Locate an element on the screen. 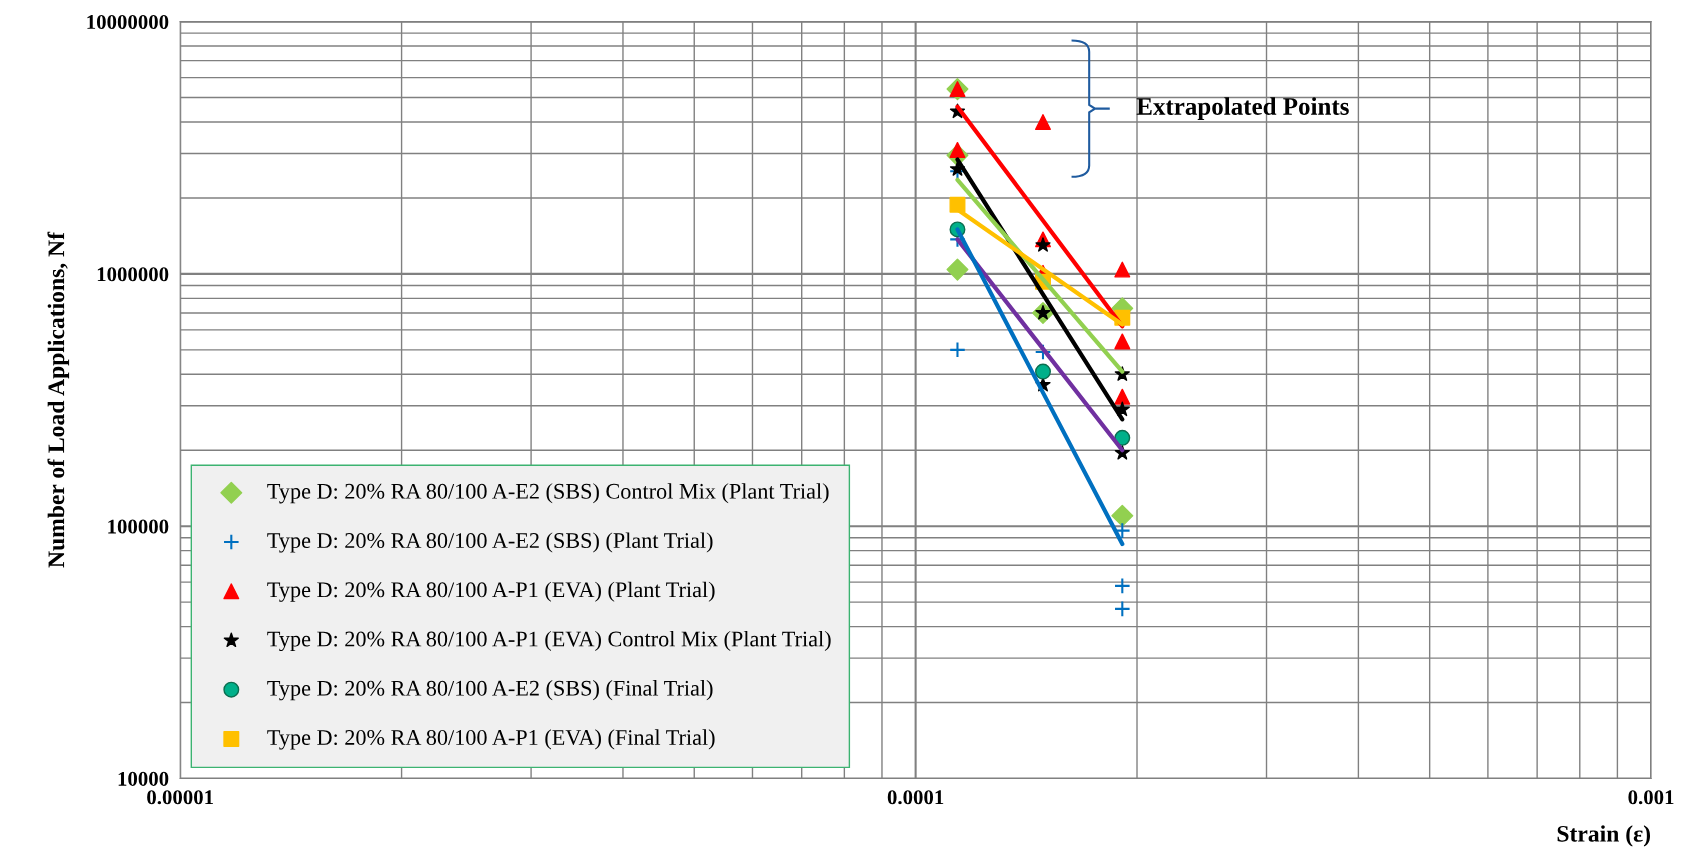  legend-label: Type D: 20% RA 80/100 A-E2 (SBS) Control Mix (Plant Trial) is located at coordinates (548, 493).